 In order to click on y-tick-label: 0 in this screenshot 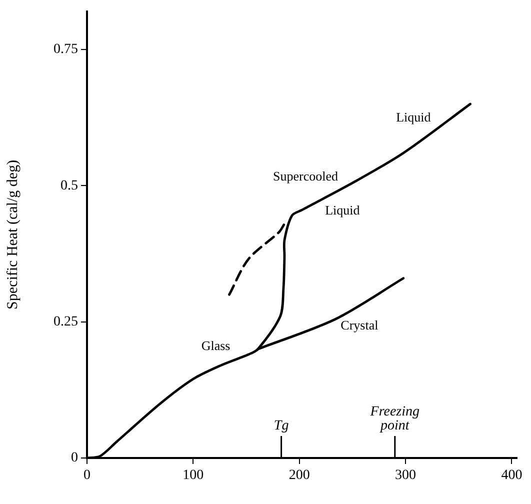, I will do `click(74, 458)`.